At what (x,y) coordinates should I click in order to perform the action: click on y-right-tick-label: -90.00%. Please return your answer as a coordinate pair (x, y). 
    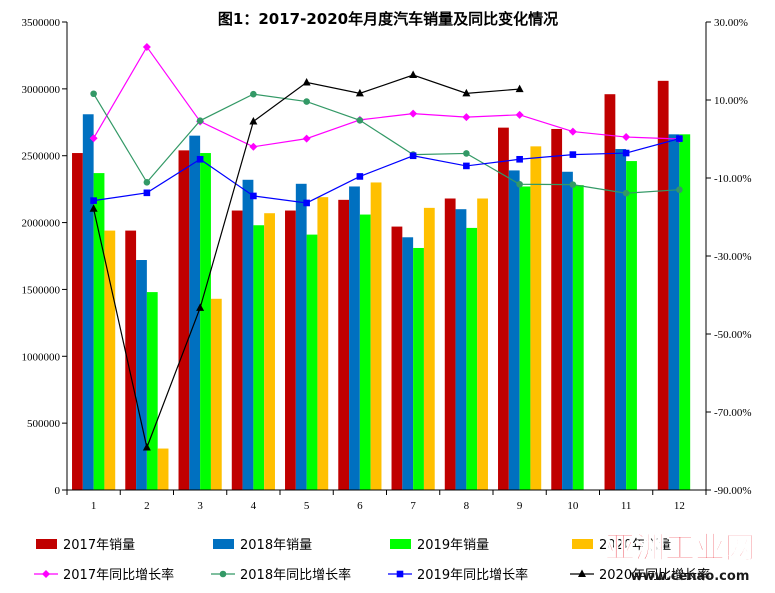
    Looking at the image, I should click on (733, 491).